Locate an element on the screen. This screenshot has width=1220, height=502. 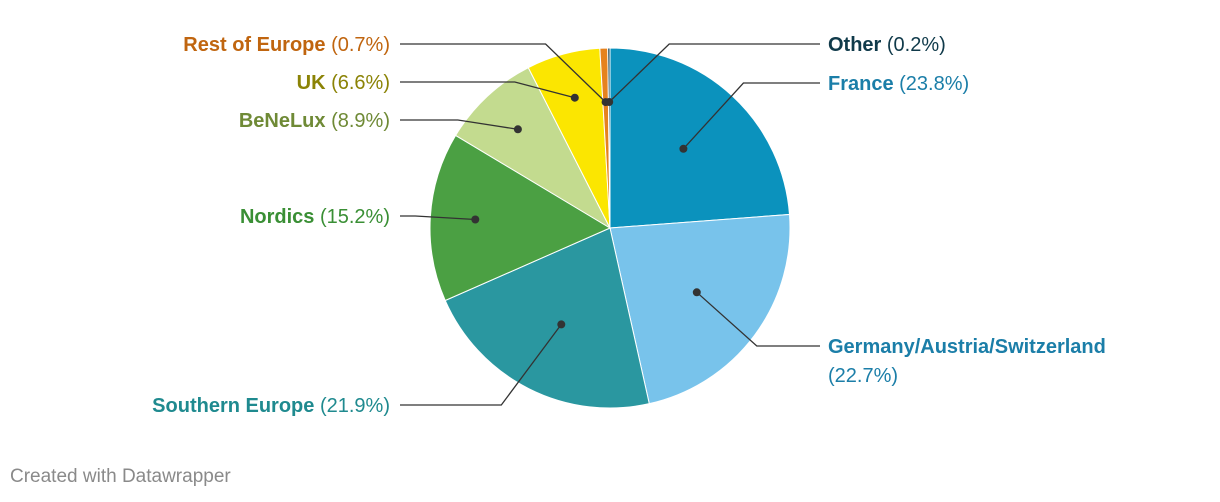
label-uk: UK (6.6%) is located at coordinates (343, 83).